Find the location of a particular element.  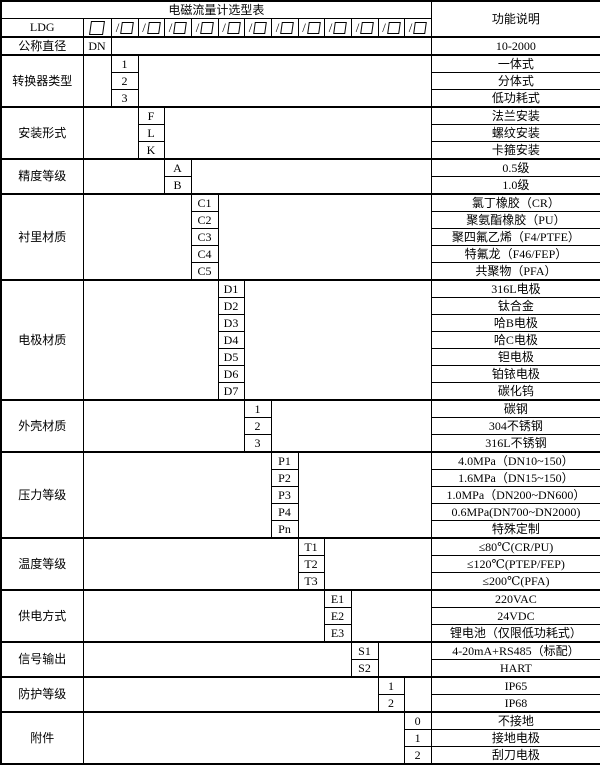

table-row: 外壳材质 1 碳钢 is located at coordinates (300, 426).